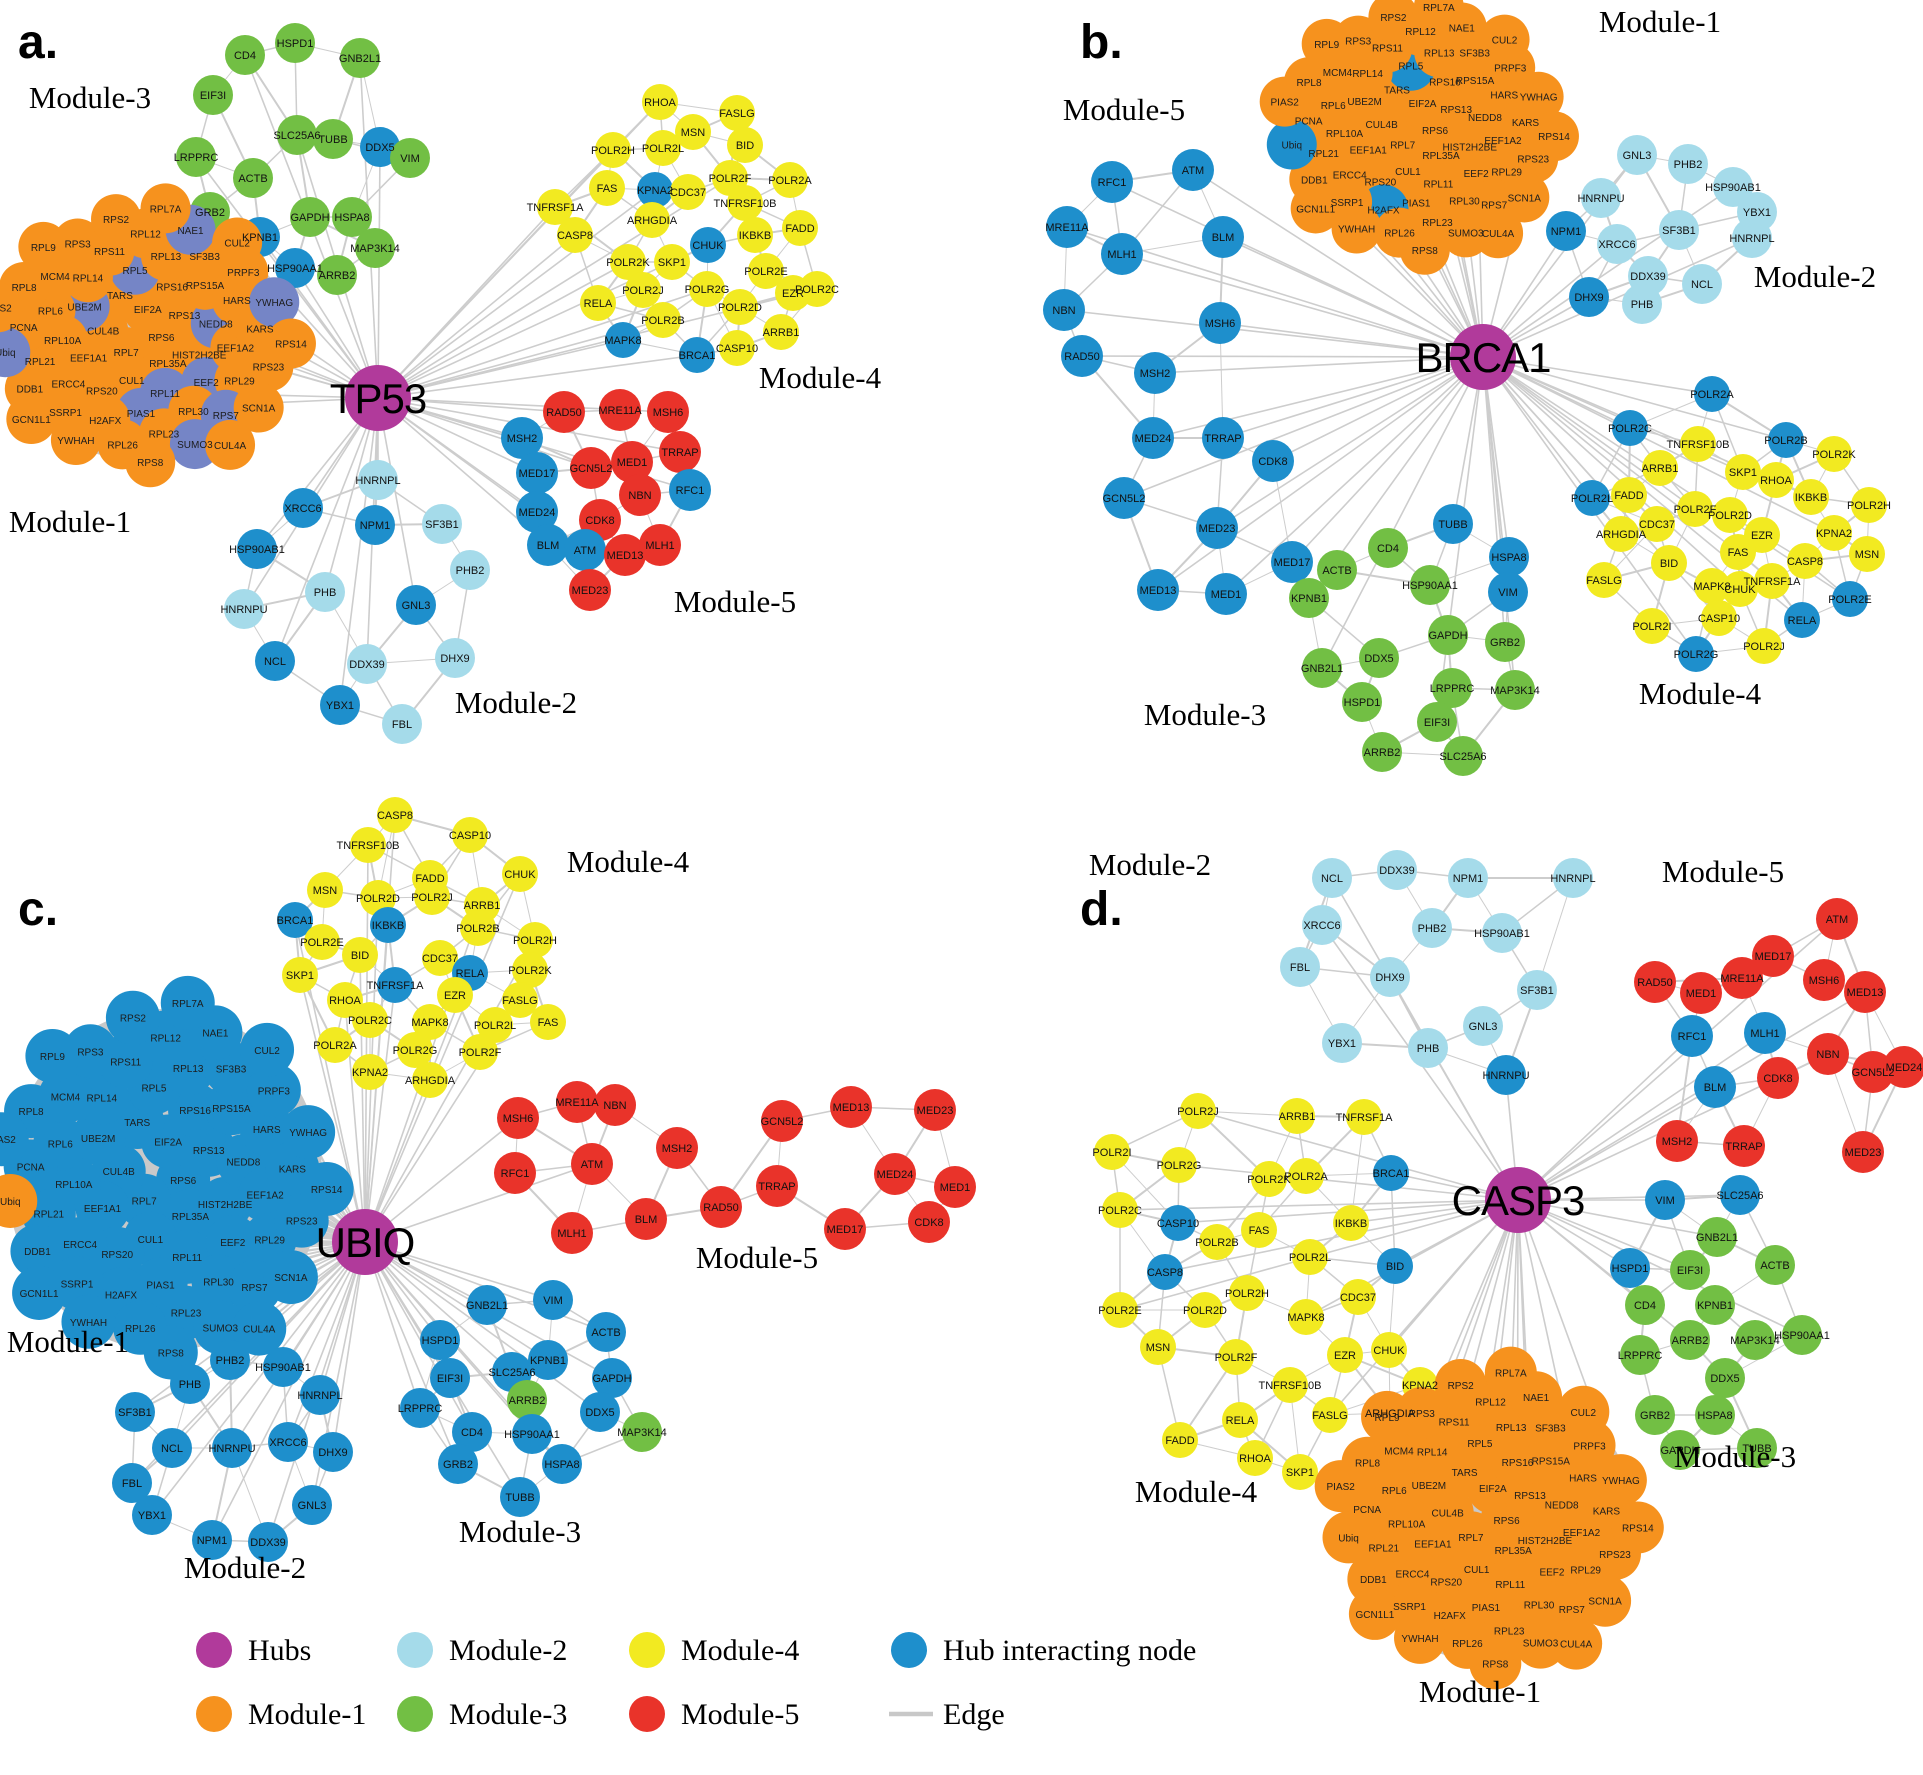  Describe the element at coordinates (1773, 956) in the screenshot. I see `node-MED17` at that location.